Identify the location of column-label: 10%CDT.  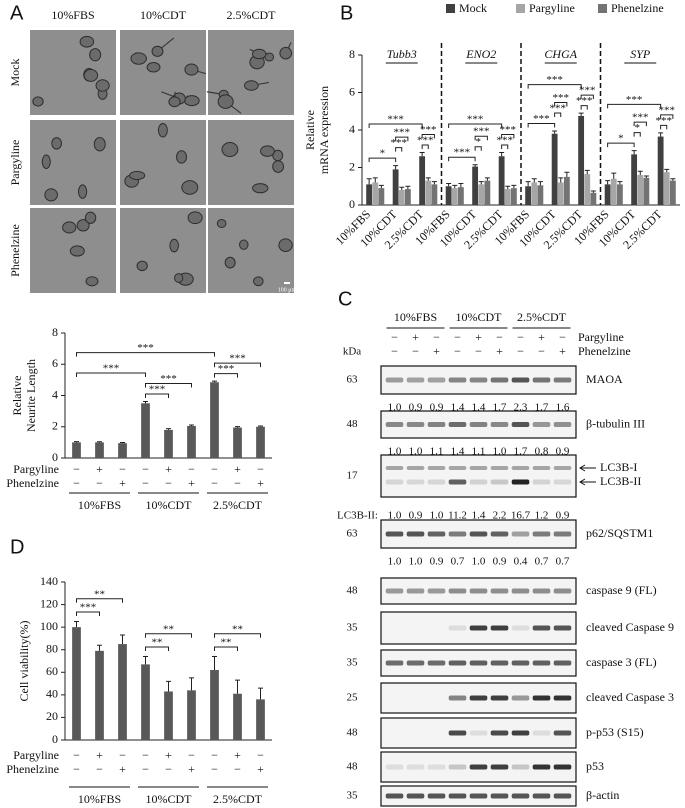
(163, 15).